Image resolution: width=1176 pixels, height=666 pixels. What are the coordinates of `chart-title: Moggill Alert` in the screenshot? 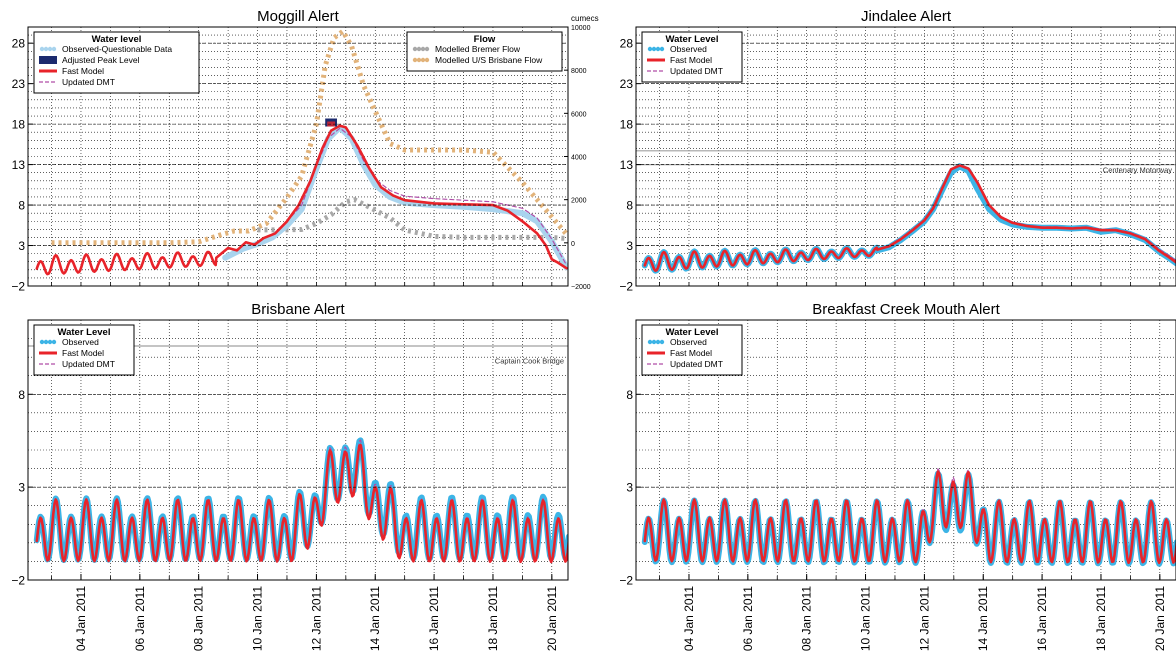 It's located at (298, 16).